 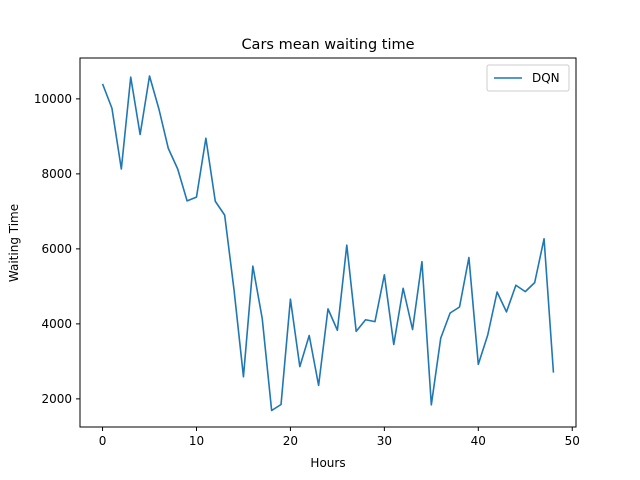 What do you see at coordinates (14, 243) in the screenshot?
I see `y-axis-label: Waiting Time` at bounding box center [14, 243].